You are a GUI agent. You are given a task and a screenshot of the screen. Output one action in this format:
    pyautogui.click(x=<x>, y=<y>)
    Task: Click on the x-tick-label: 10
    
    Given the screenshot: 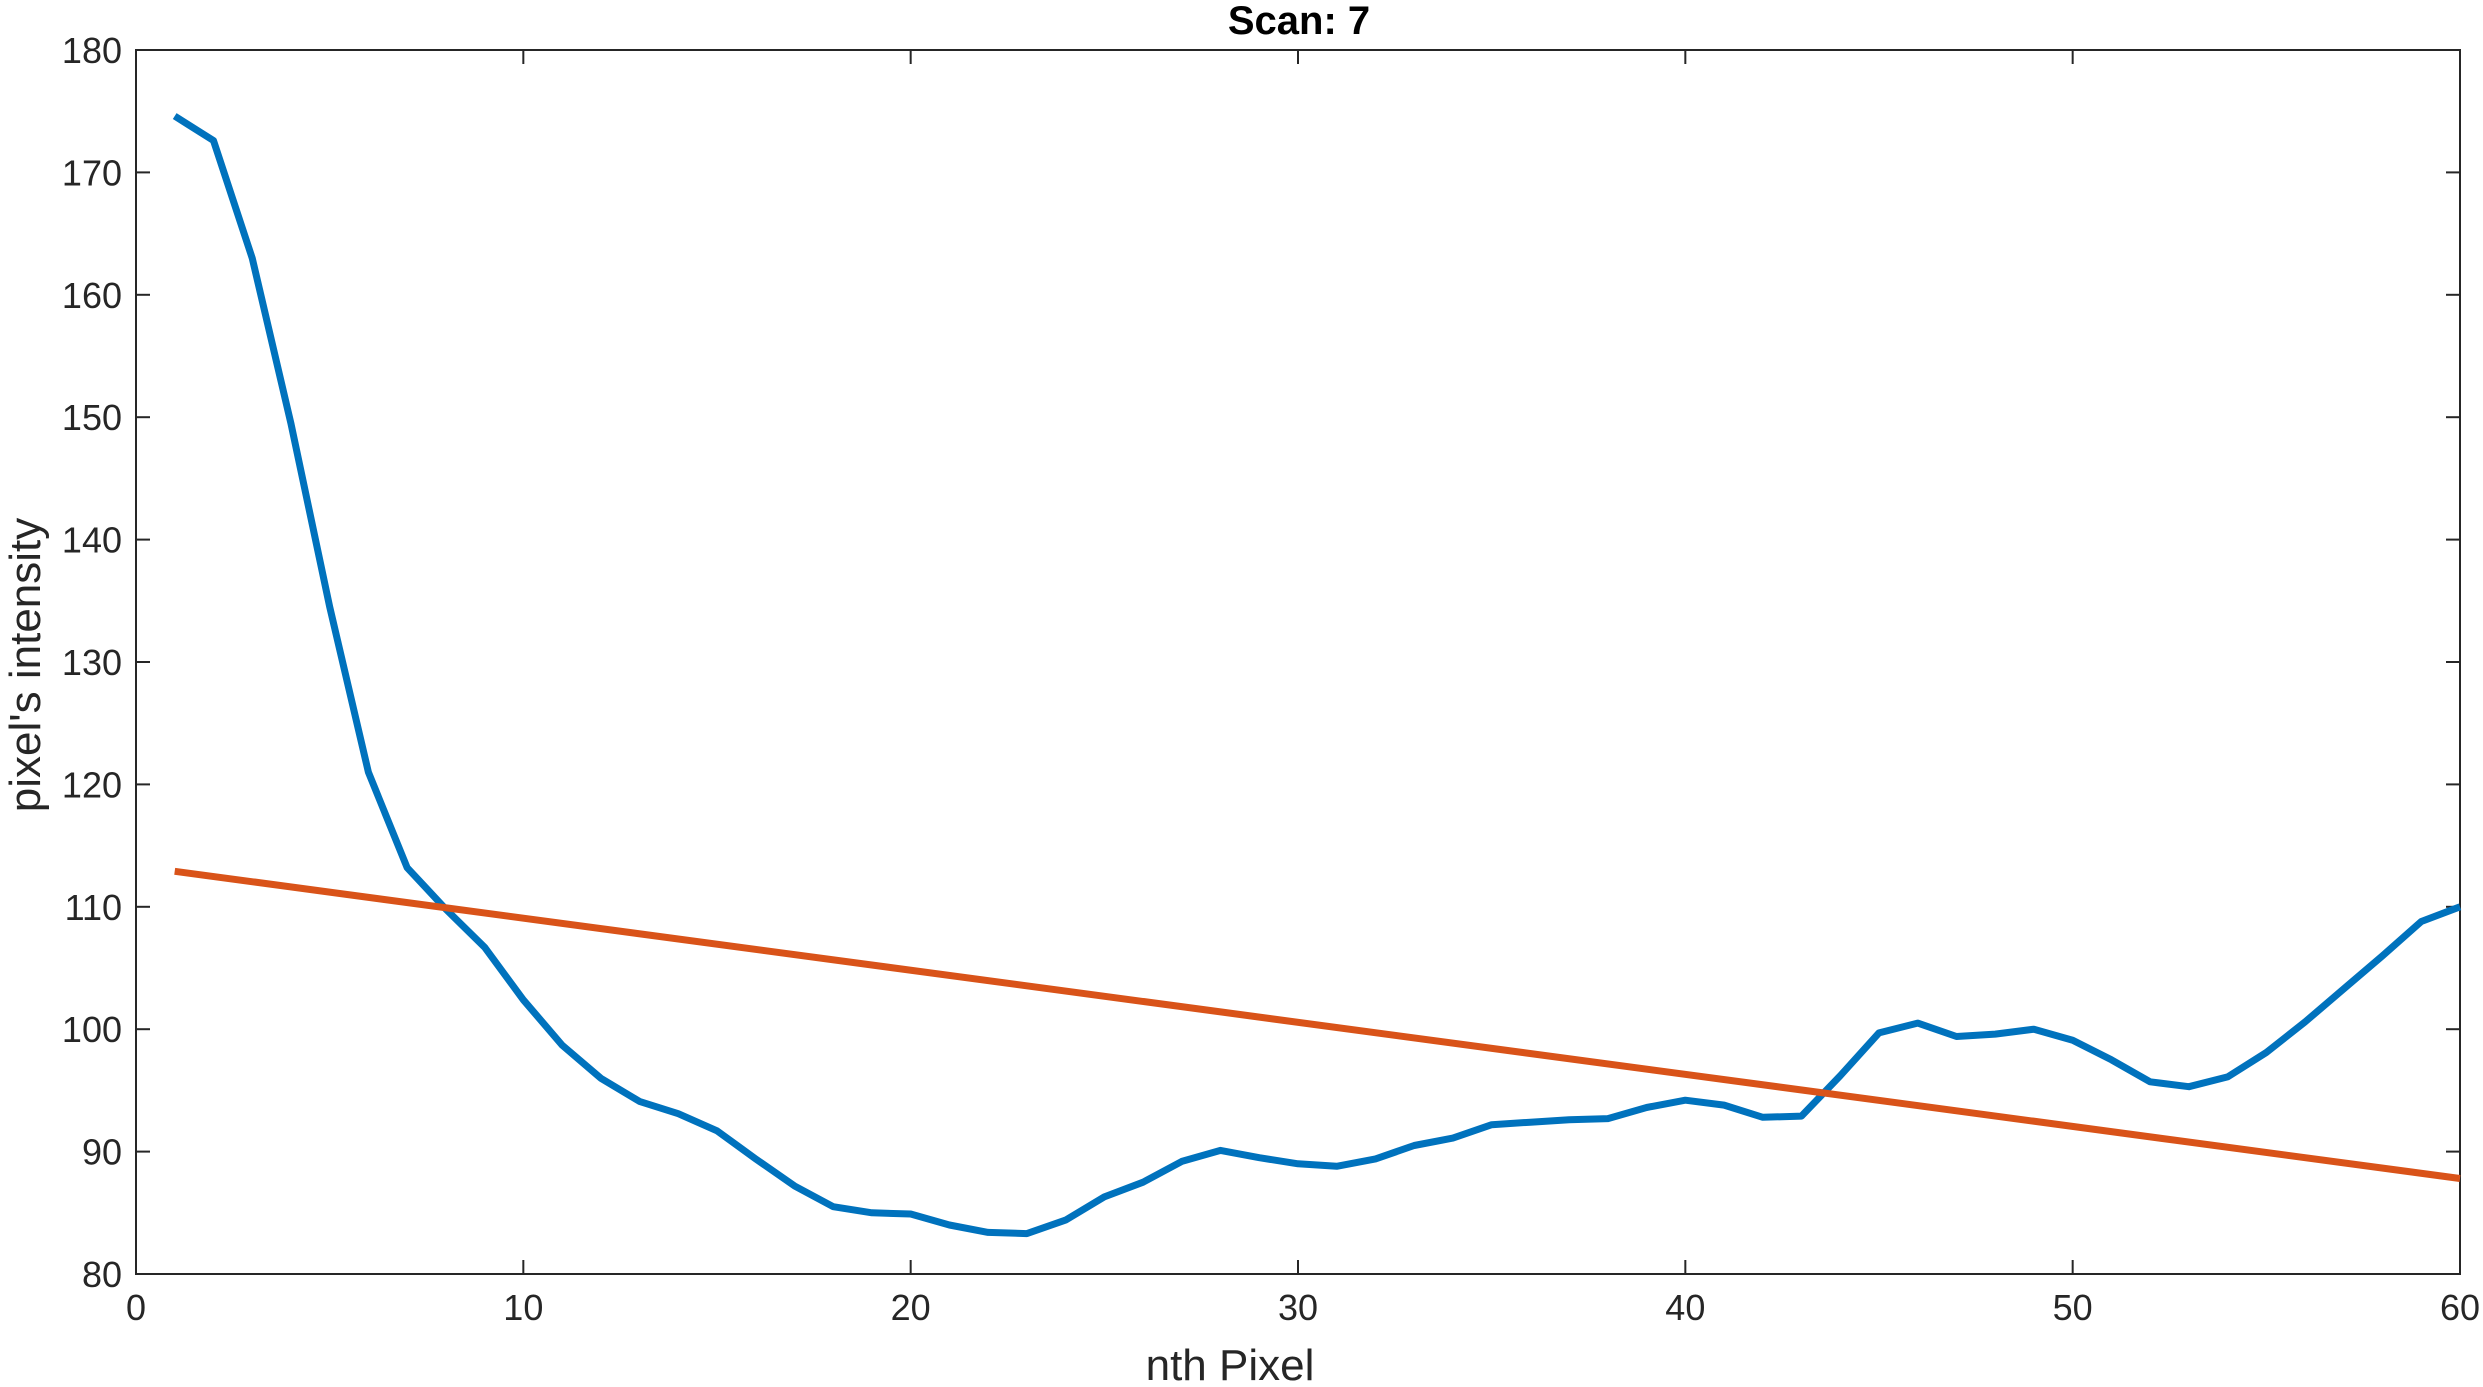 What is the action you would take?
    pyautogui.click(x=523, y=1307)
    